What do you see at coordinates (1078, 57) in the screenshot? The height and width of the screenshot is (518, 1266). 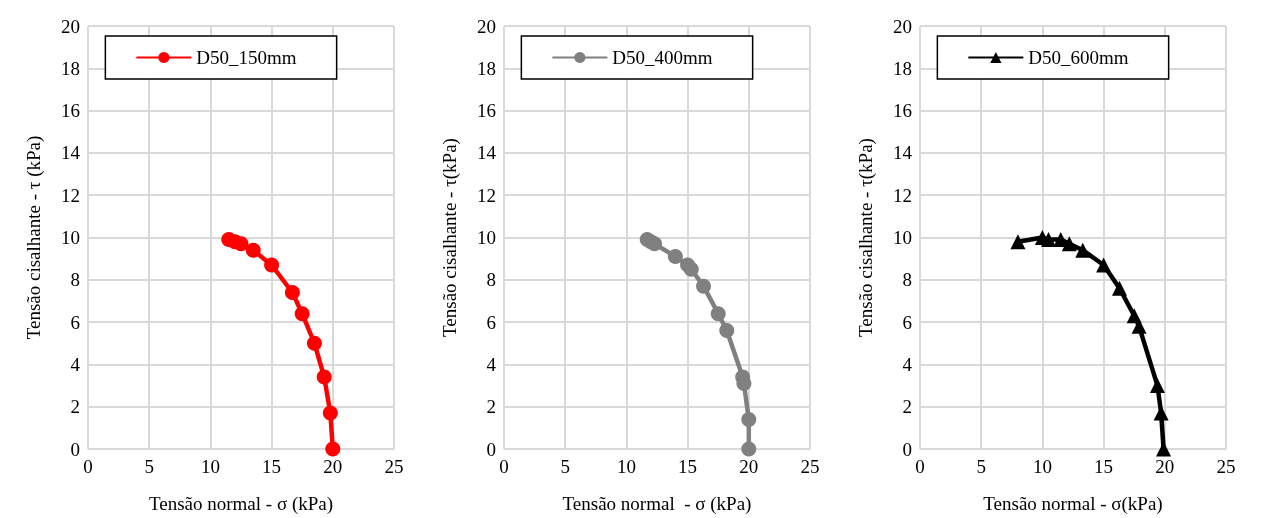 I see `legend-label: D50_600mm` at bounding box center [1078, 57].